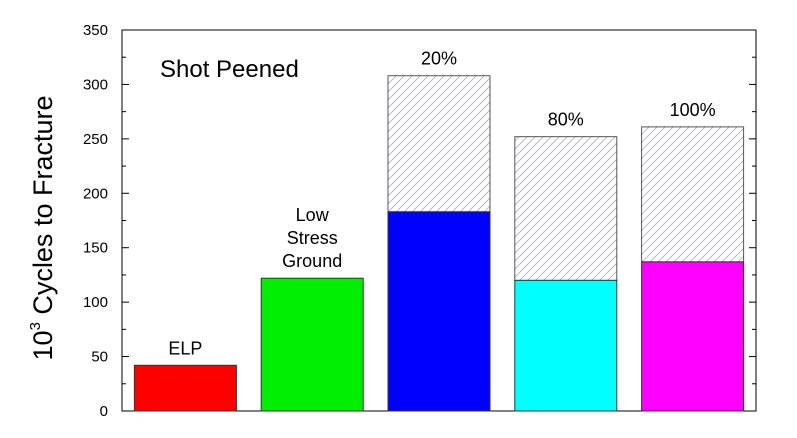 The image size is (797, 438). I want to click on bar-label: 20%, so click(439, 59).